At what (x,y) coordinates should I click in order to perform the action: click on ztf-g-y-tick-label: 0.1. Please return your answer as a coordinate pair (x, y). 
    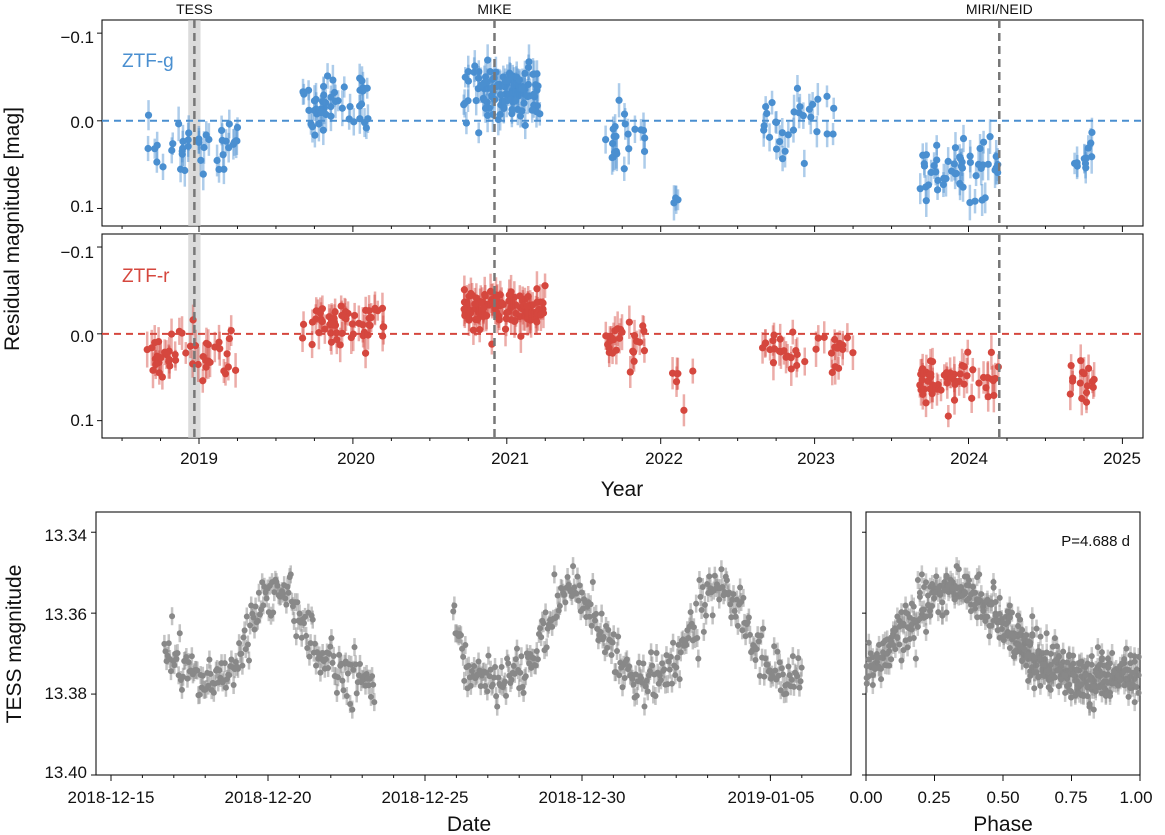
    Looking at the image, I should click on (82, 206).